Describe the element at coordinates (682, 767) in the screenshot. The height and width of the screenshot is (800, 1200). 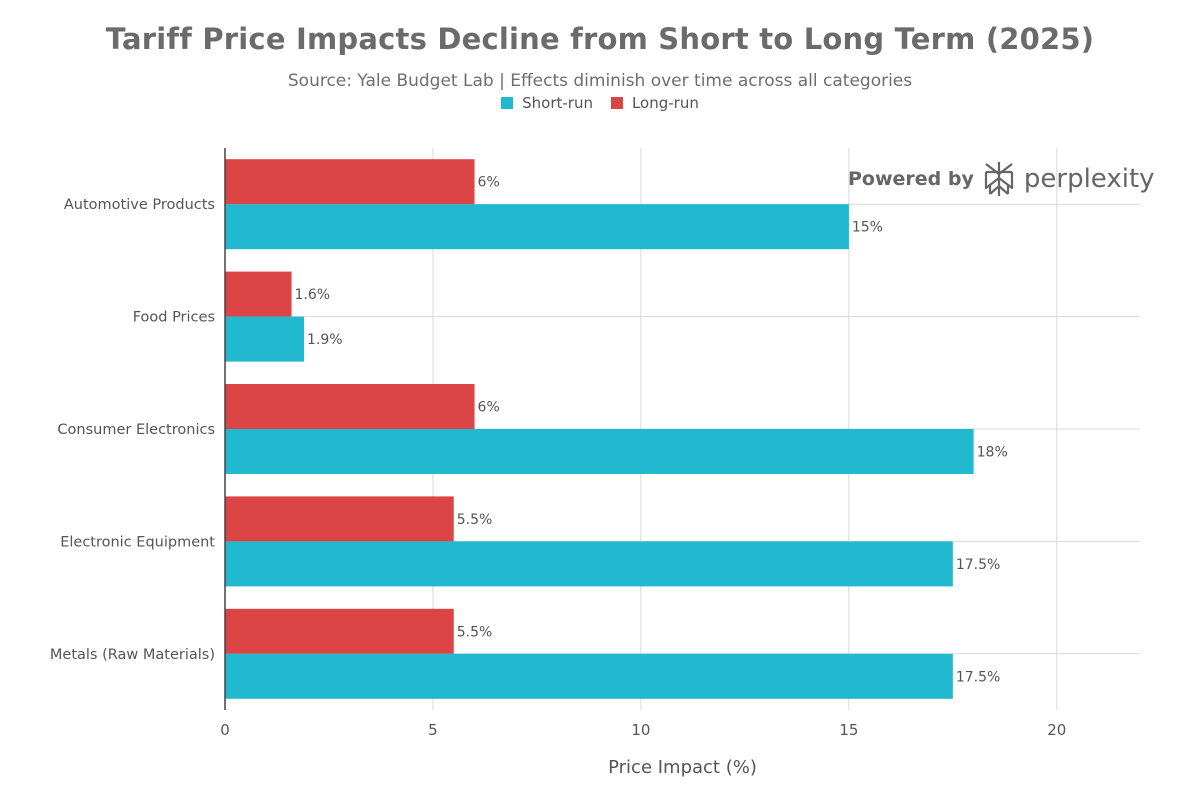
I see `x-axis-title: Price Impact (%)` at that location.